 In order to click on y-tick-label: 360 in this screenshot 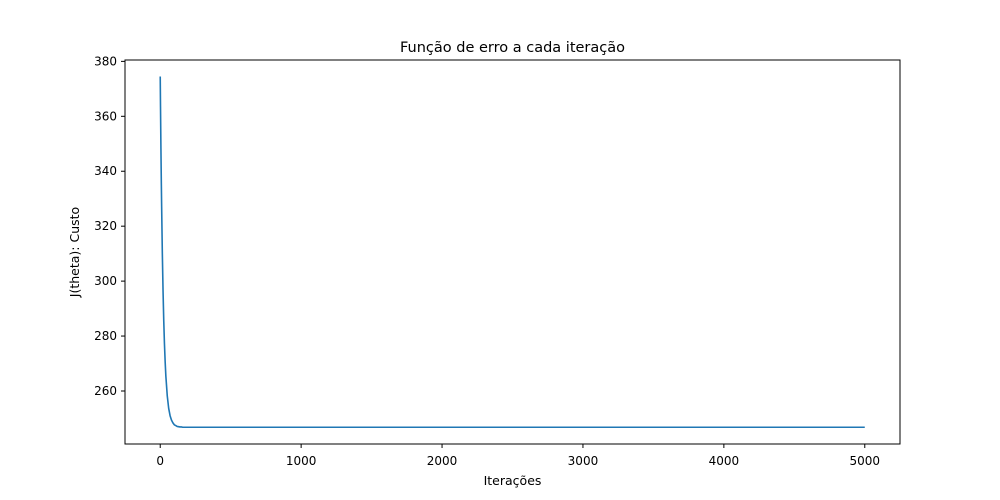, I will do `click(105, 116)`.